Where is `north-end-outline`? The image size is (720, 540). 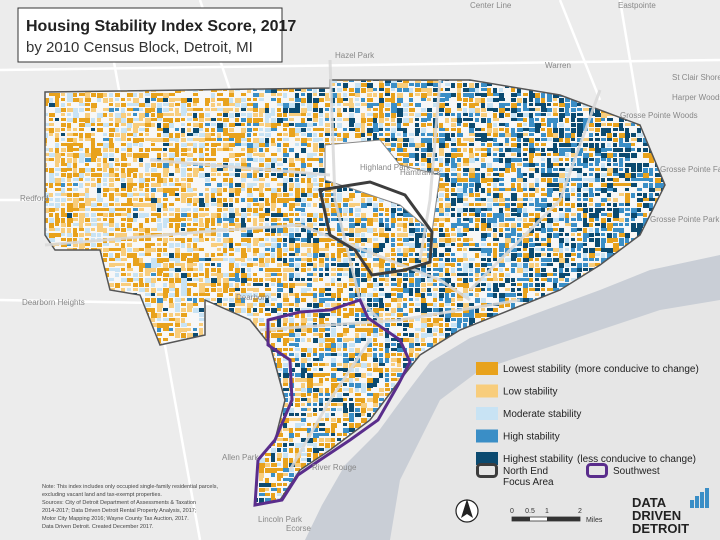 north-end-outline is located at coordinates (376, 228).